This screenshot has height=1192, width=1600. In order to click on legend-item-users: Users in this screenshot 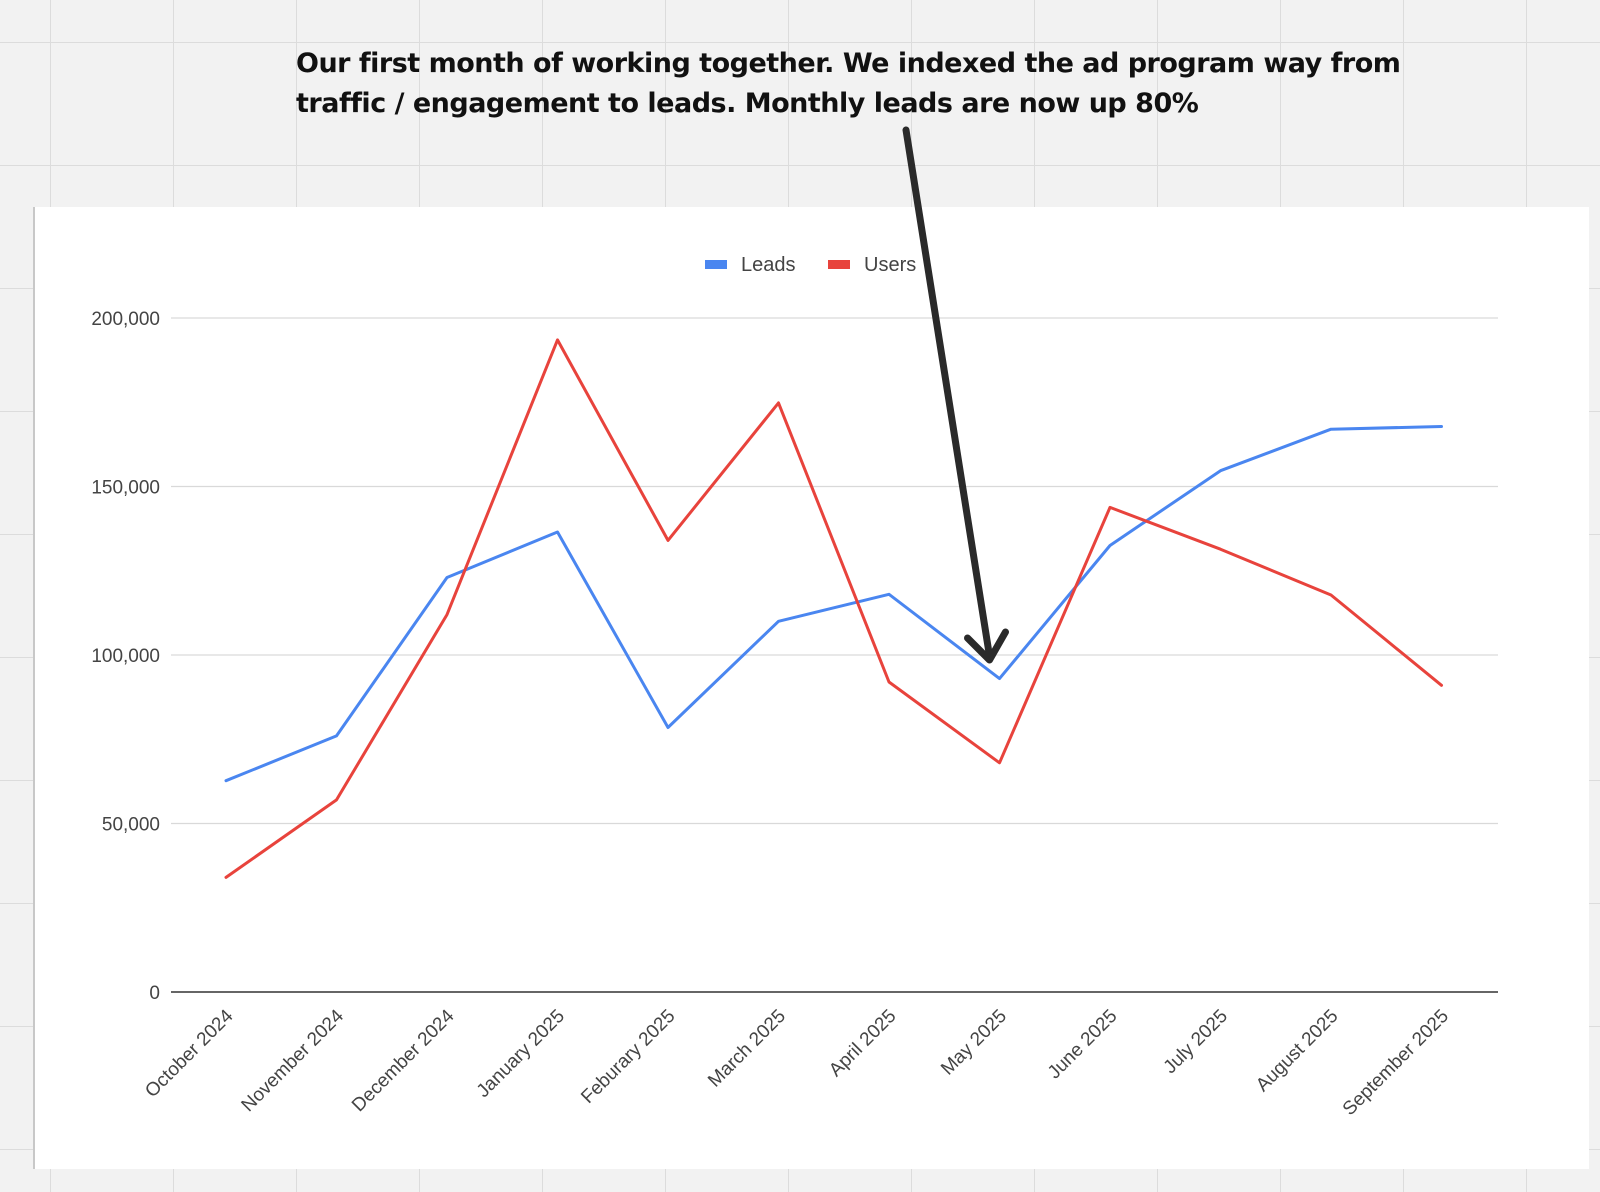, I will do `click(872, 265)`.